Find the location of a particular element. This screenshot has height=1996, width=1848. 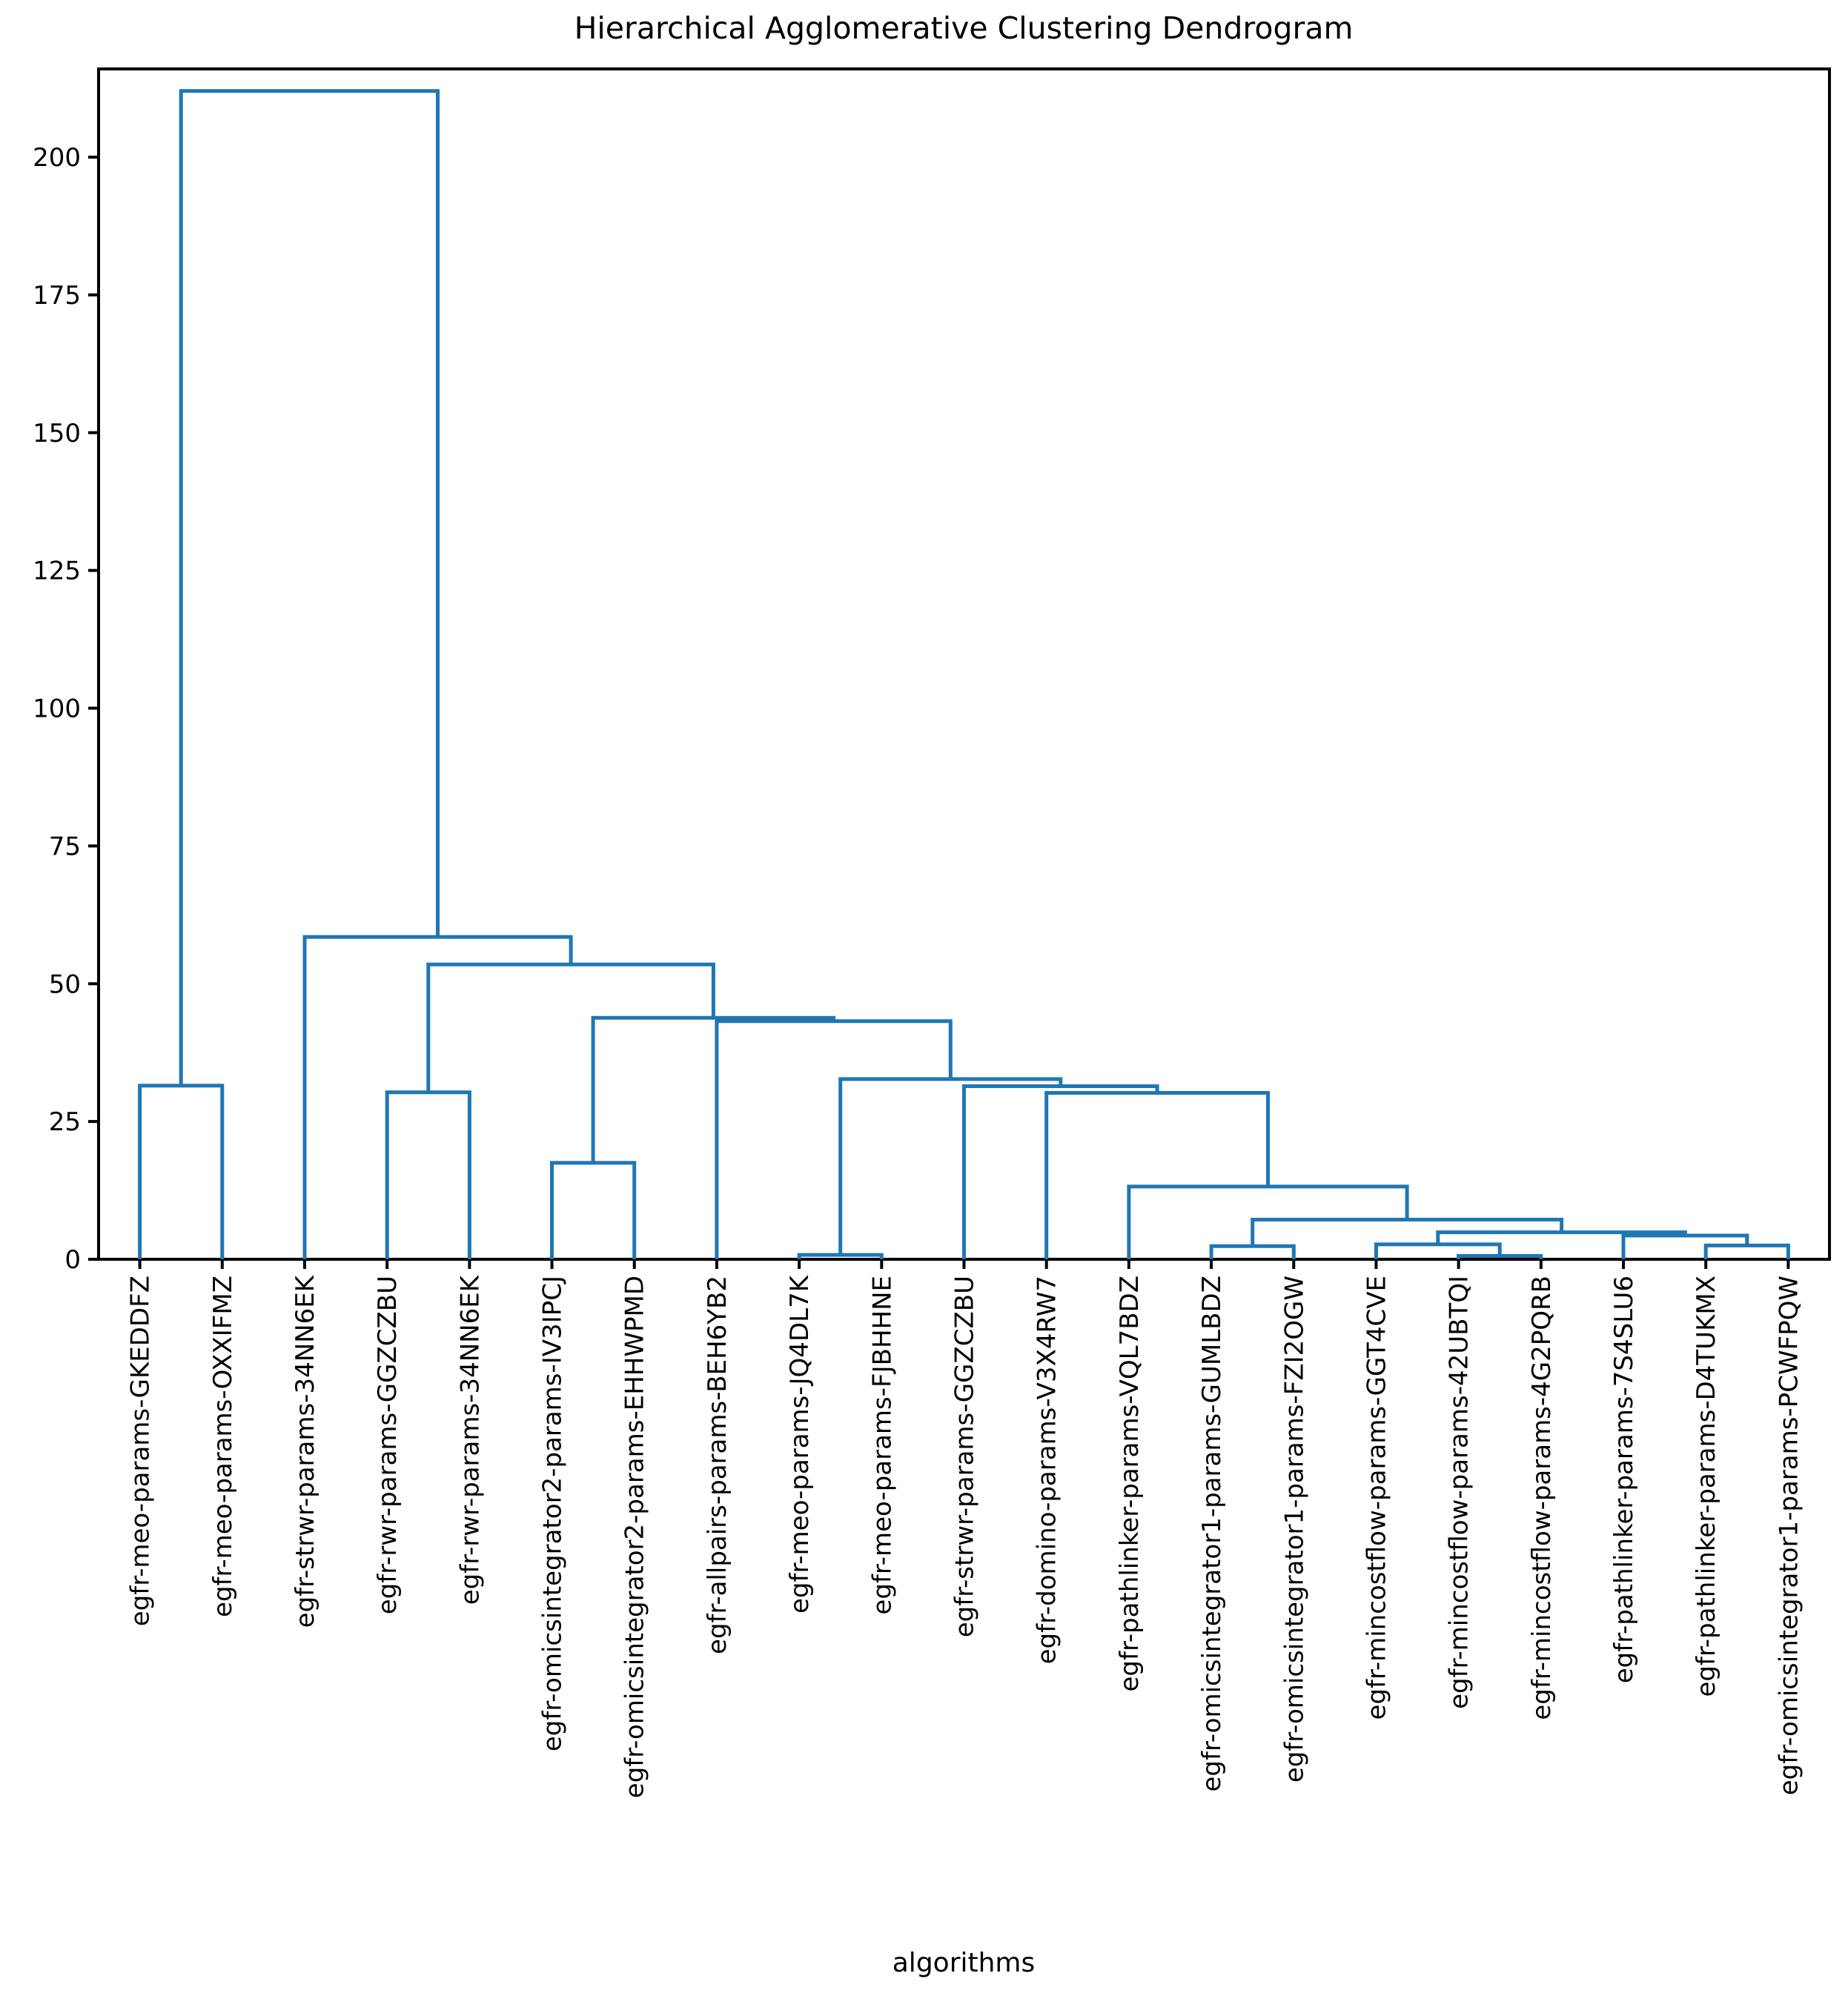

x-tick-label: egfr-pathlinker-params-D4TUKMX is located at coordinates (1706, 1486).